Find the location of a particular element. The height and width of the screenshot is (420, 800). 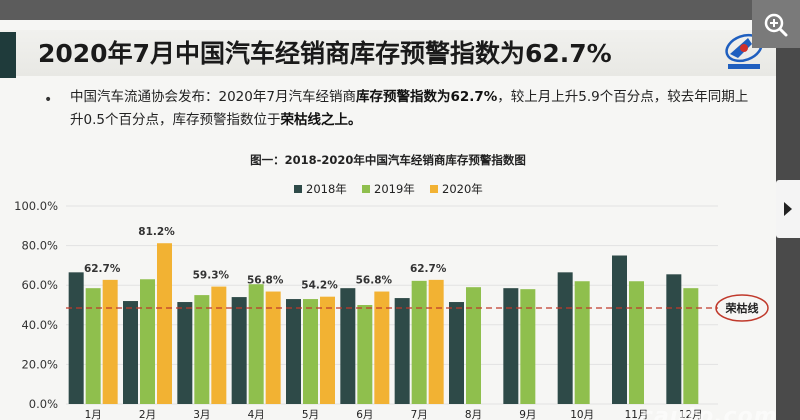

bar-2020年-2月 is located at coordinates (164, 323).